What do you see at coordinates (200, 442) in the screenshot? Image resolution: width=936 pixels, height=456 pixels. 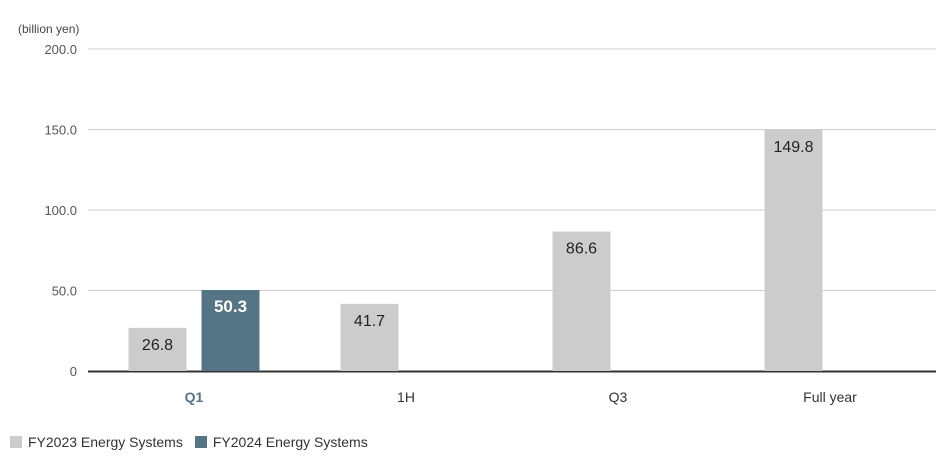 I see `legend-swatch-fy2024` at bounding box center [200, 442].